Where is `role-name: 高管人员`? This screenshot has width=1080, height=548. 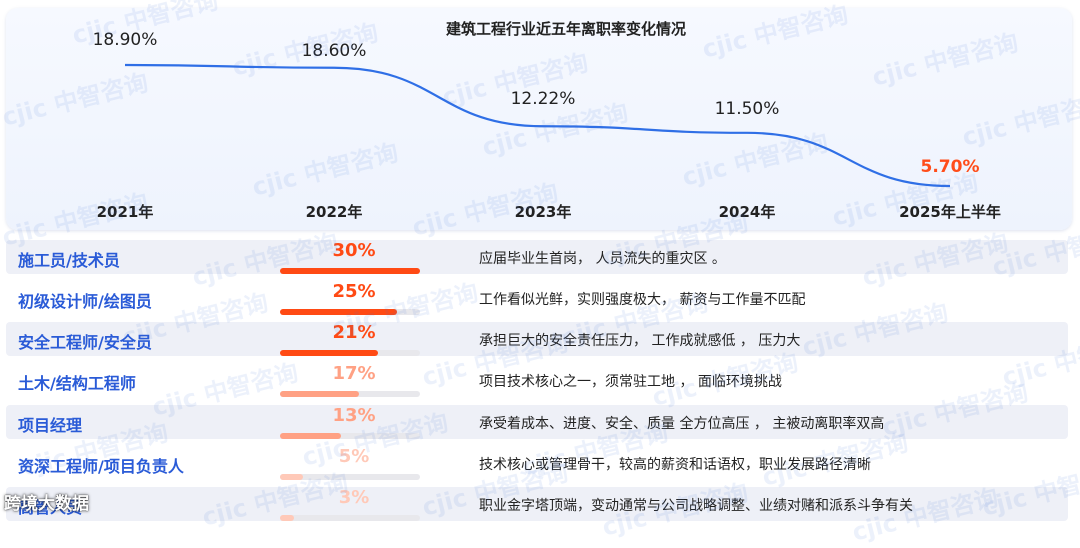 role-name: 高管人员 is located at coordinates (50, 507).